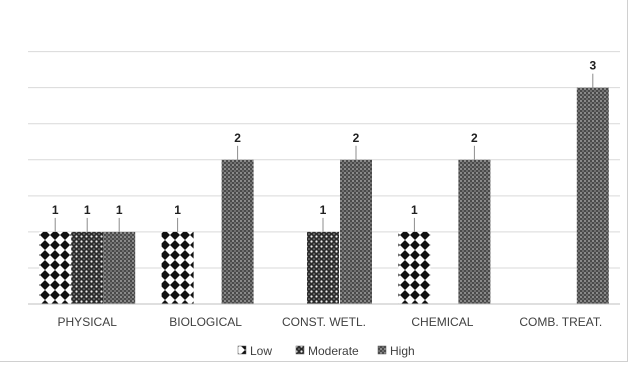 The image size is (637, 367). What do you see at coordinates (205, 322) in the screenshot?
I see `x-tick-label: BIOLOGICAL` at bounding box center [205, 322].